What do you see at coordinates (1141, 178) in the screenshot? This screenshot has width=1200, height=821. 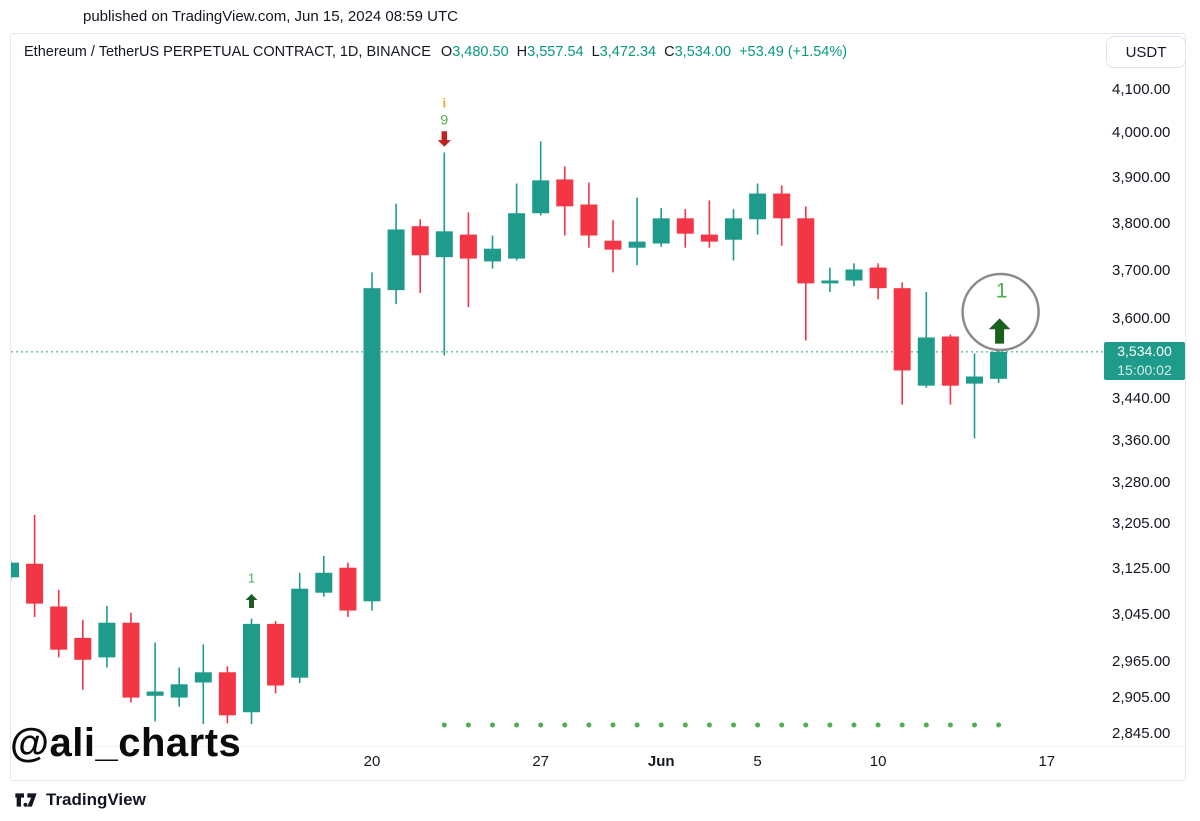 I see `price-tick-label: 3,900.00` at bounding box center [1141, 178].